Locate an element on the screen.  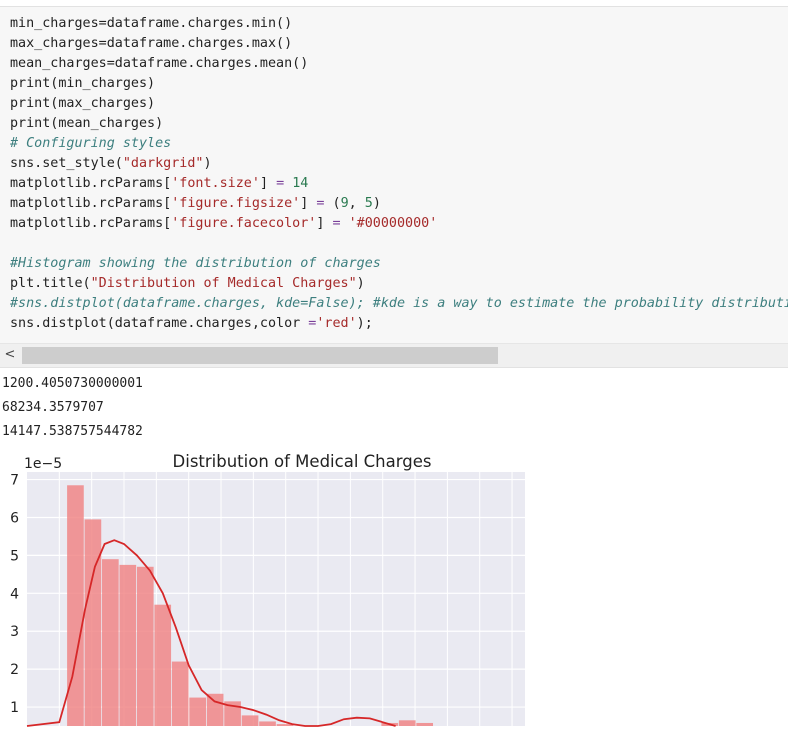
code-line is located at coordinates (399, 244).